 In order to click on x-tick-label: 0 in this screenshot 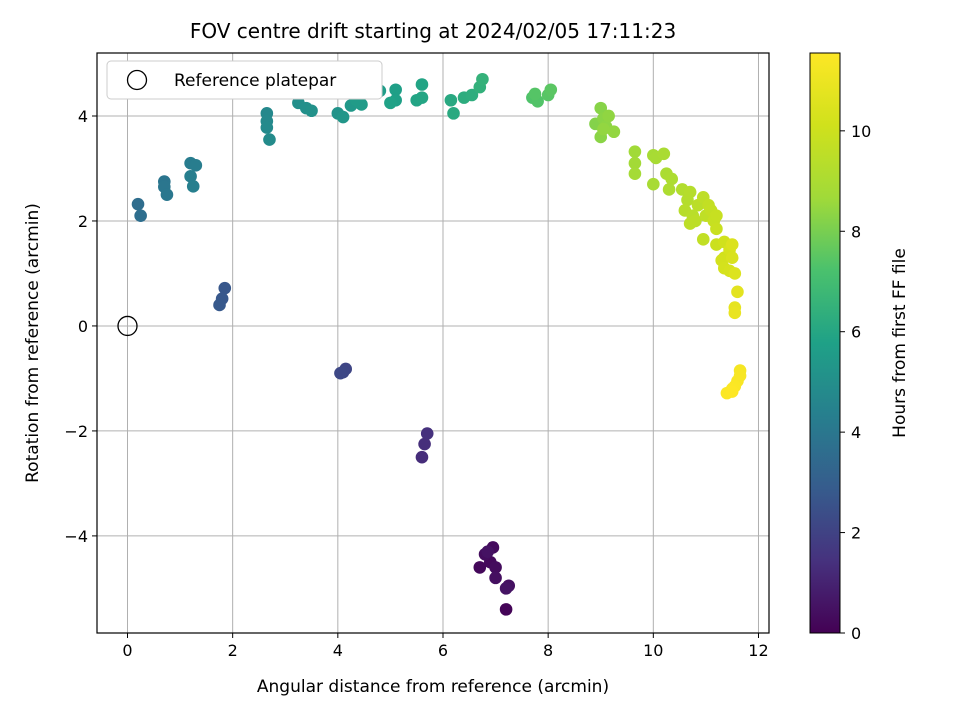, I will do `click(127, 650)`.